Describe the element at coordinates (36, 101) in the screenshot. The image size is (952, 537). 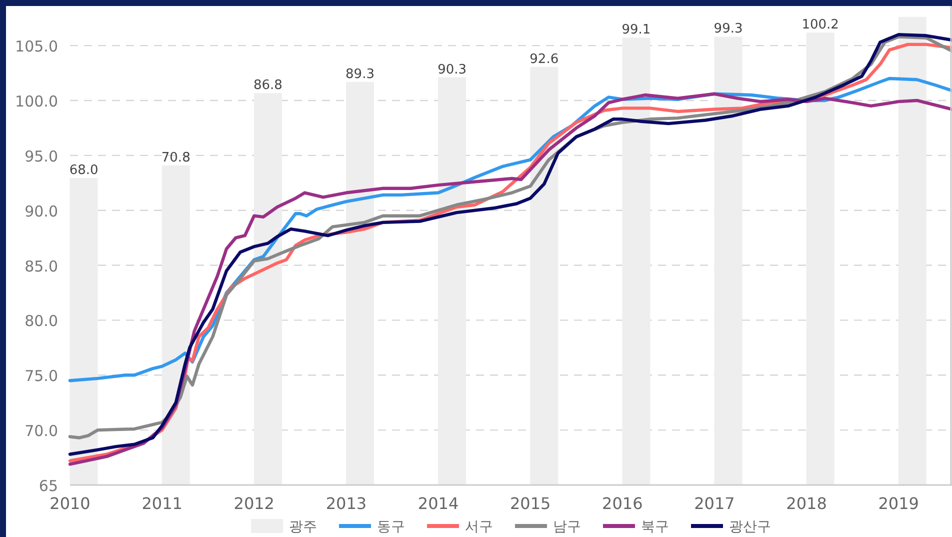
I see `y-tick-label: 100.0` at that location.